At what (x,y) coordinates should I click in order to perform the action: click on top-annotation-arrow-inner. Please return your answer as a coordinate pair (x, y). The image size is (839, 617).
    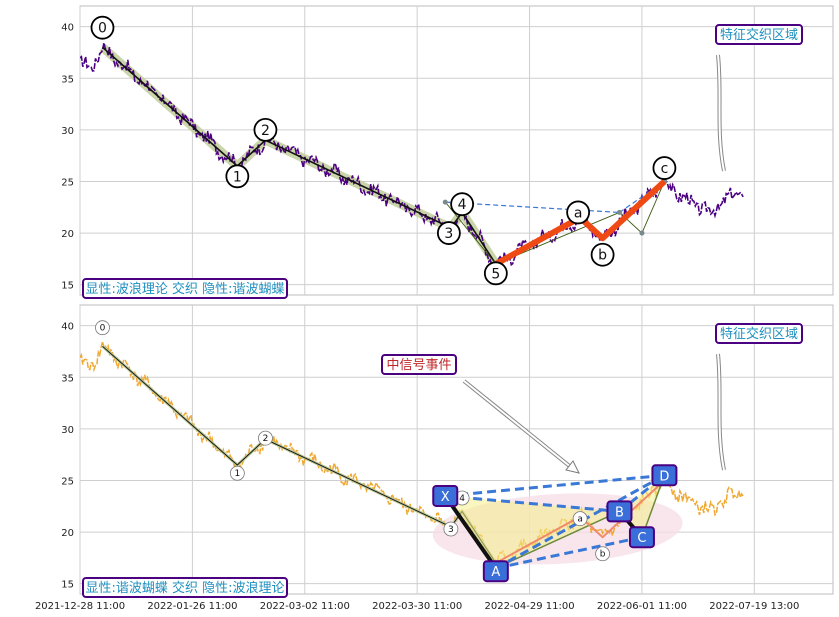
    Looking at the image, I should click on (721, 113).